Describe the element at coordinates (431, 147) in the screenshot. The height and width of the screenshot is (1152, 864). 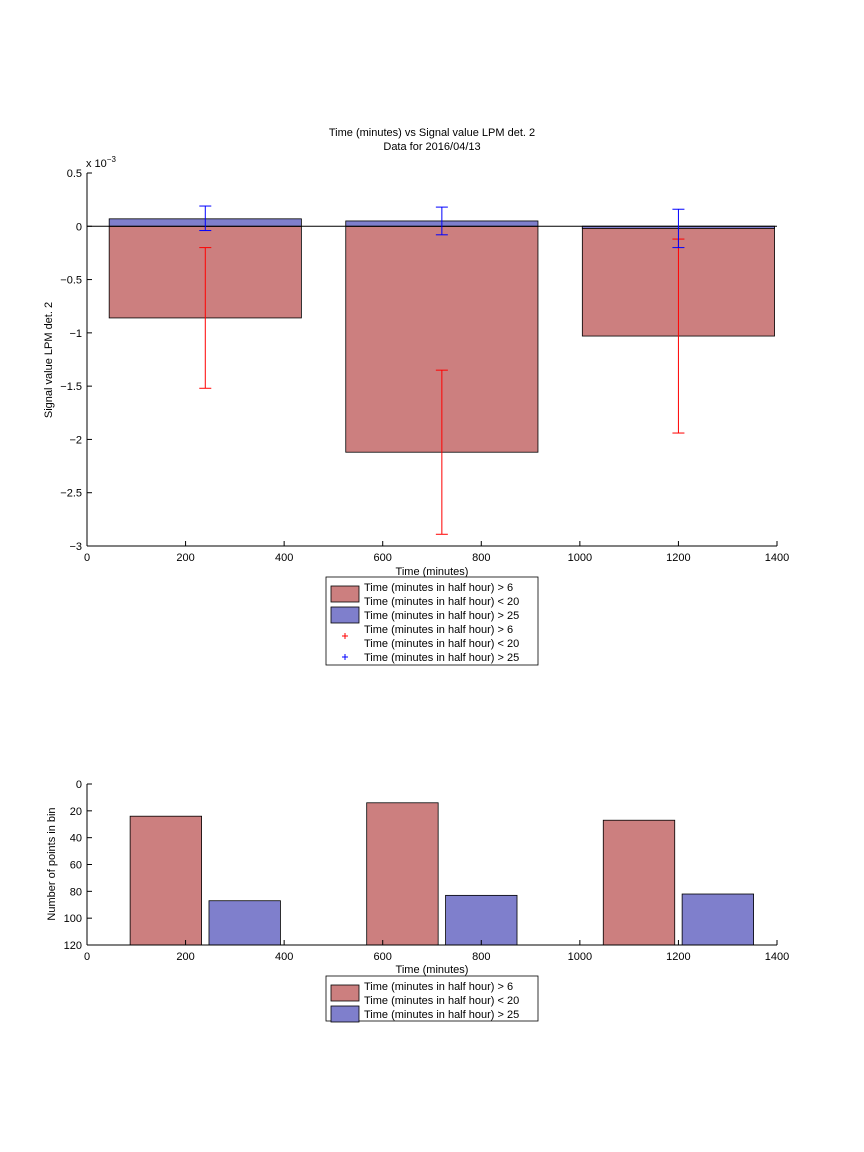
I see `chart1-subtitle: Data for 2016/04/13` at that location.